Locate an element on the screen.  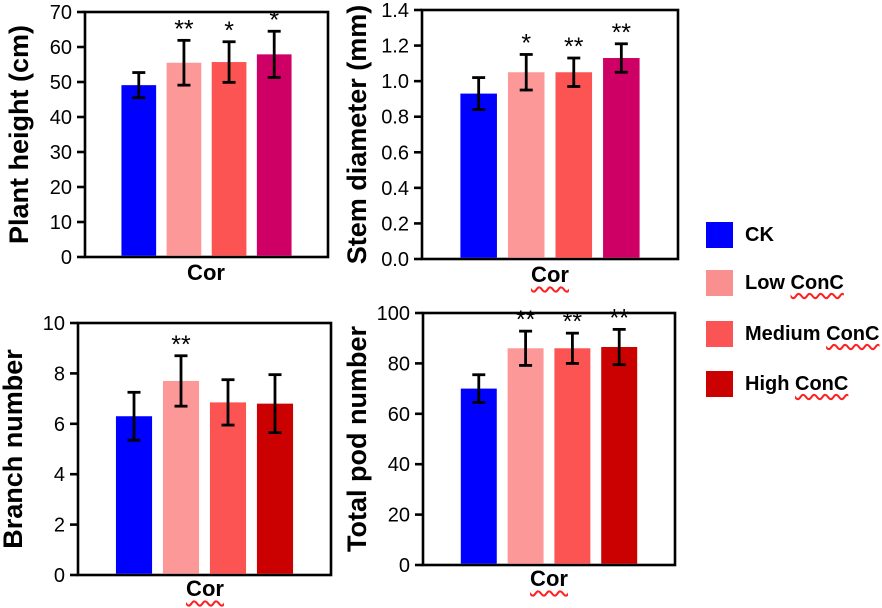
y-tick-label: 50 is located at coordinates (61, 83).